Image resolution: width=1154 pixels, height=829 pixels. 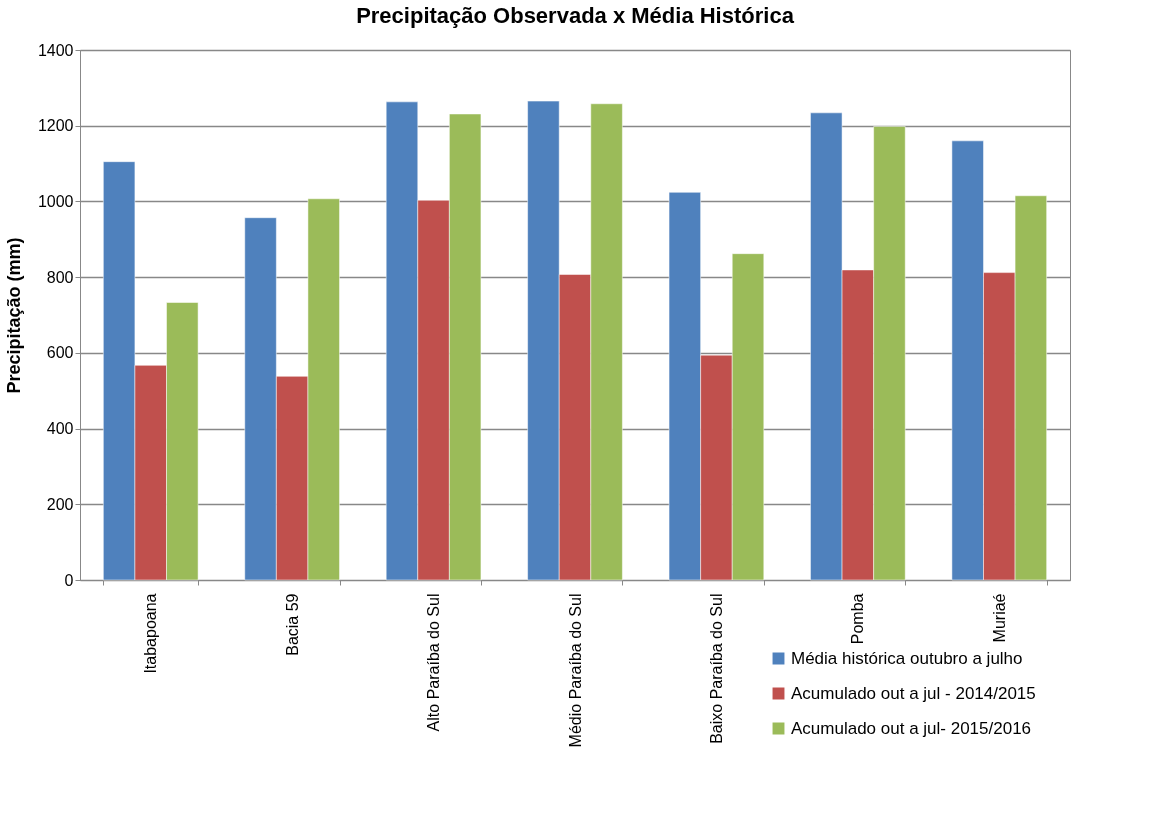 I want to click on x-tick-label: Alto Paraíba do Sul, so click(x=434, y=662).